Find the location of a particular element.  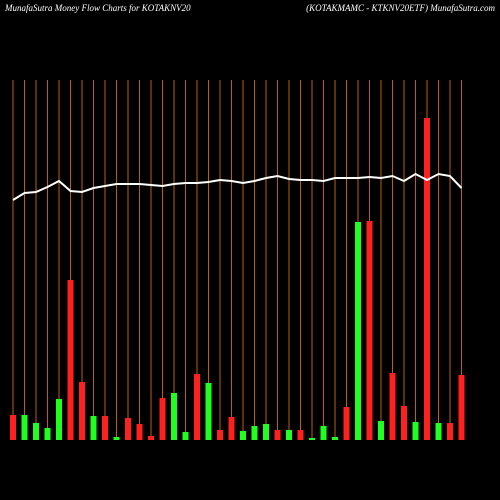

chart-subtitle: (KOTAKMAMC - KTKNV20ETF) MunafaSutra.com is located at coordinates (400, 8).